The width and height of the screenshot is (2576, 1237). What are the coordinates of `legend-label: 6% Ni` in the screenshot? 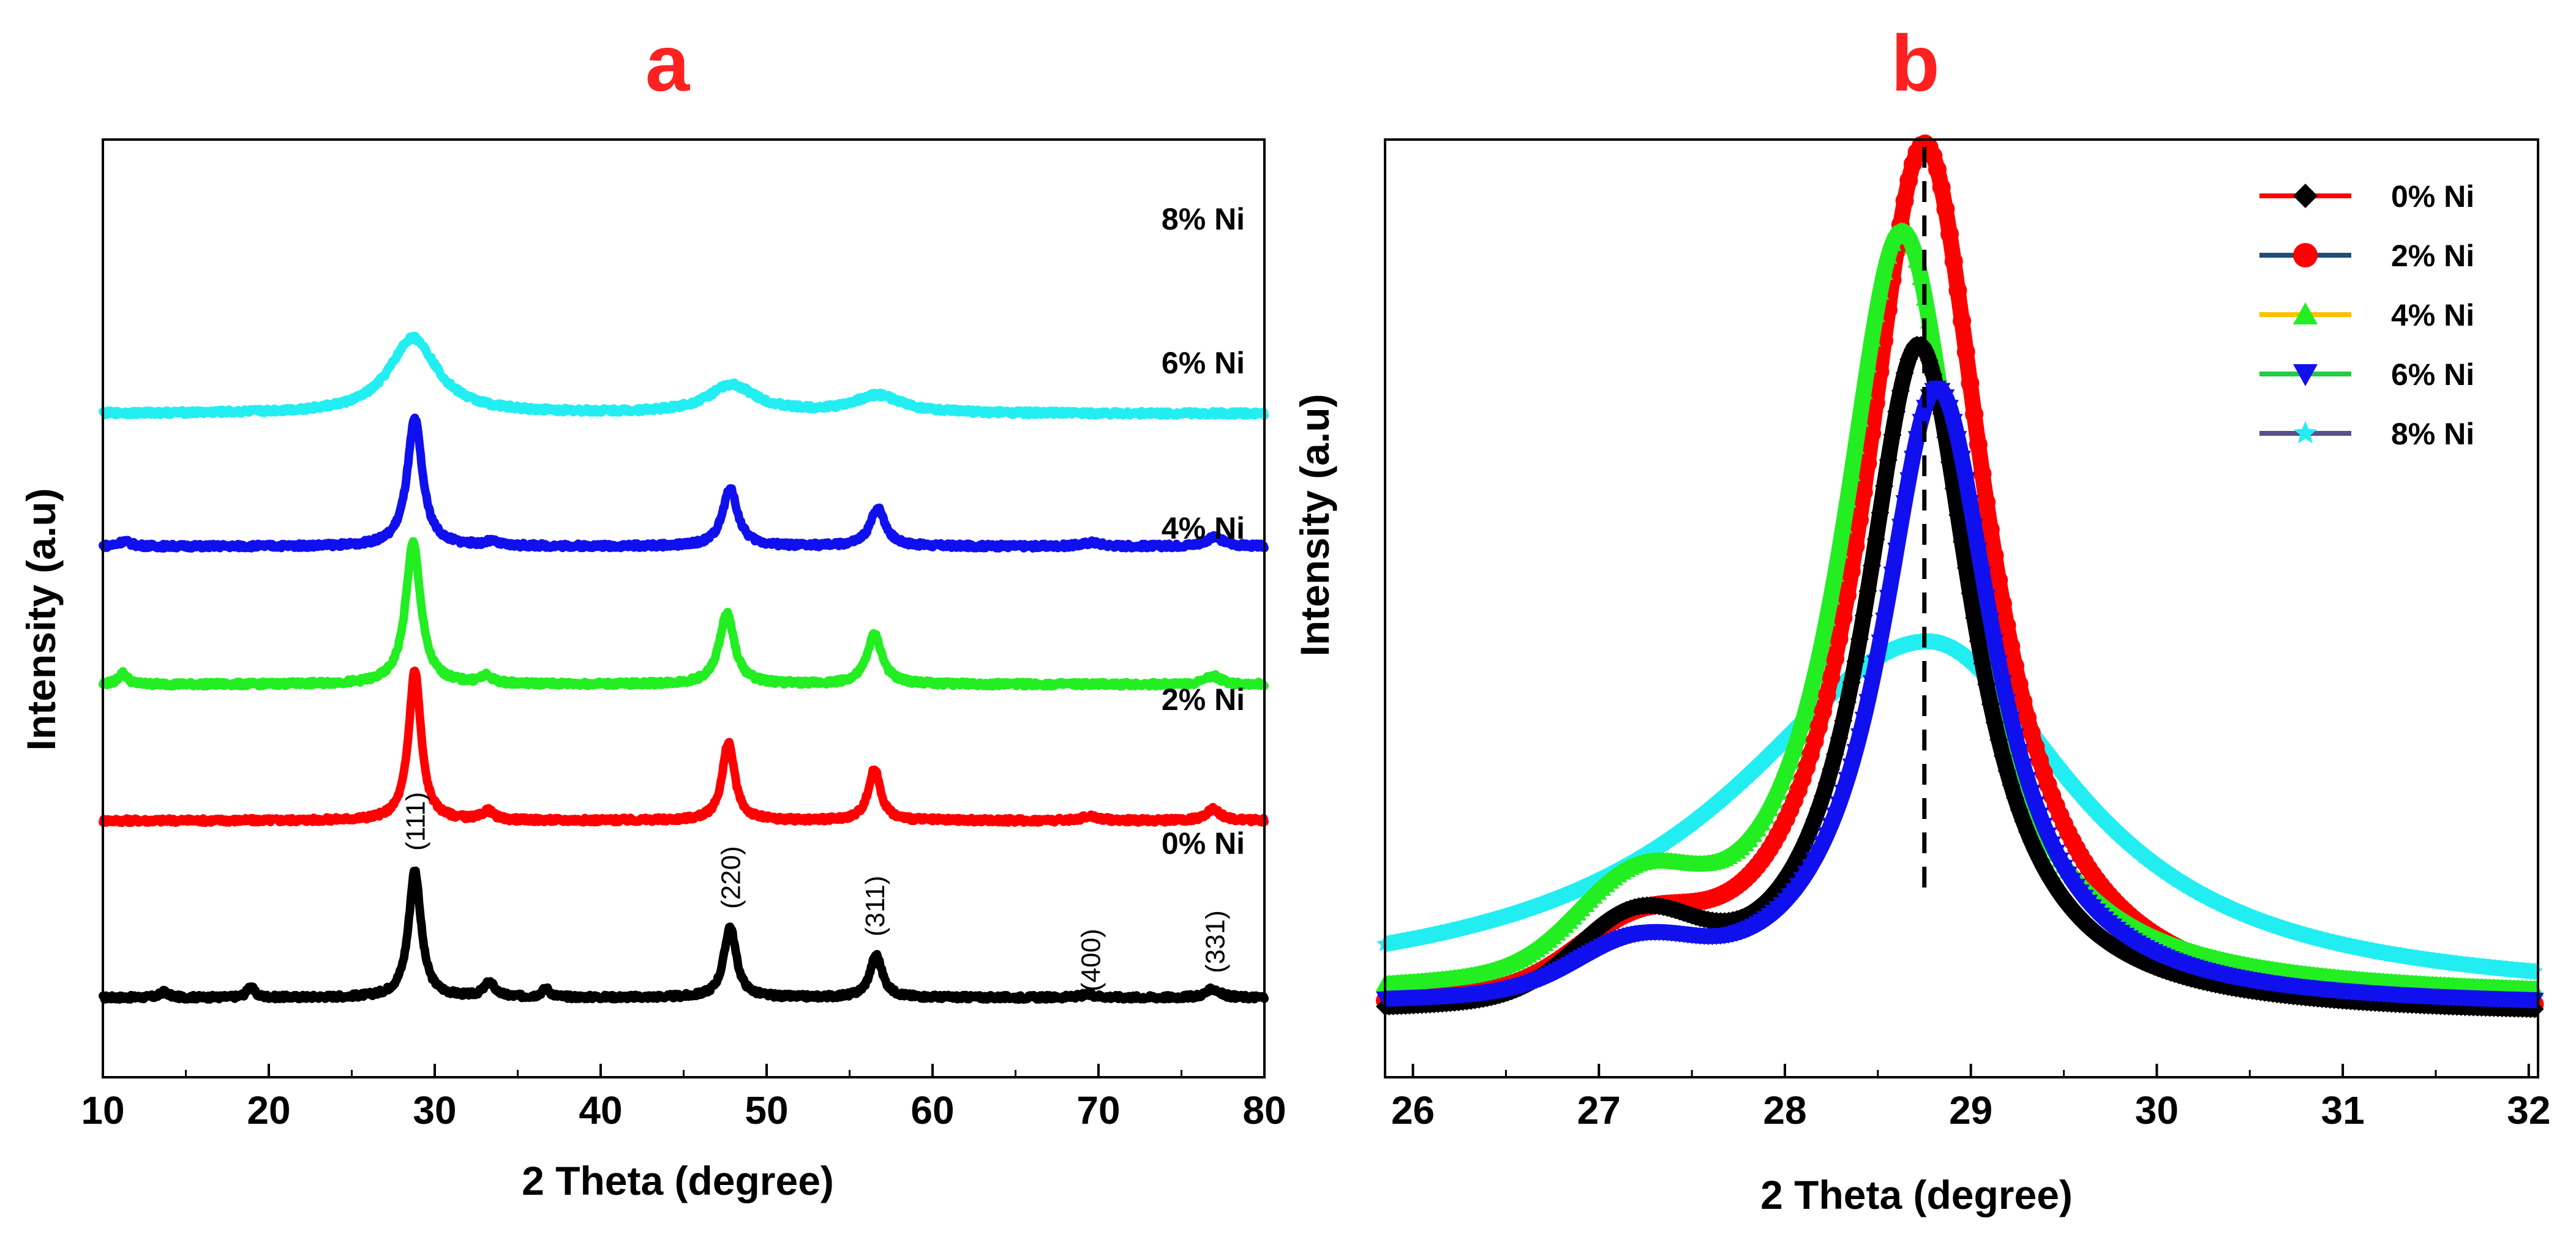 It's located at (2432, 374).